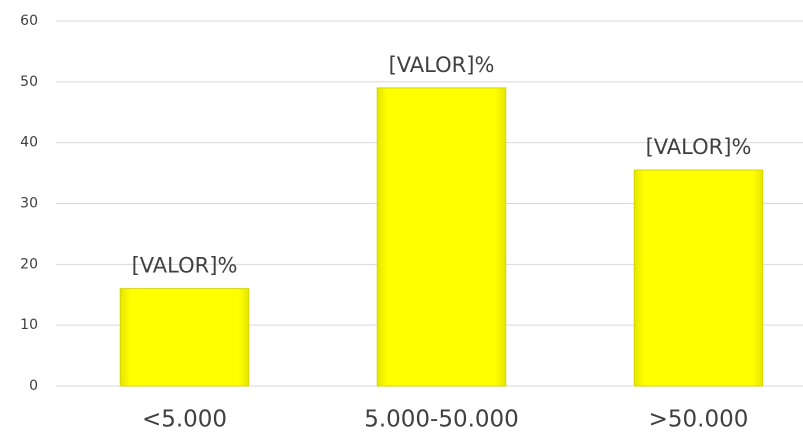 Image resolution: width=803 pixels, height=437 pixels. I want to click on y-tick-label: 60, so click(29, 21).